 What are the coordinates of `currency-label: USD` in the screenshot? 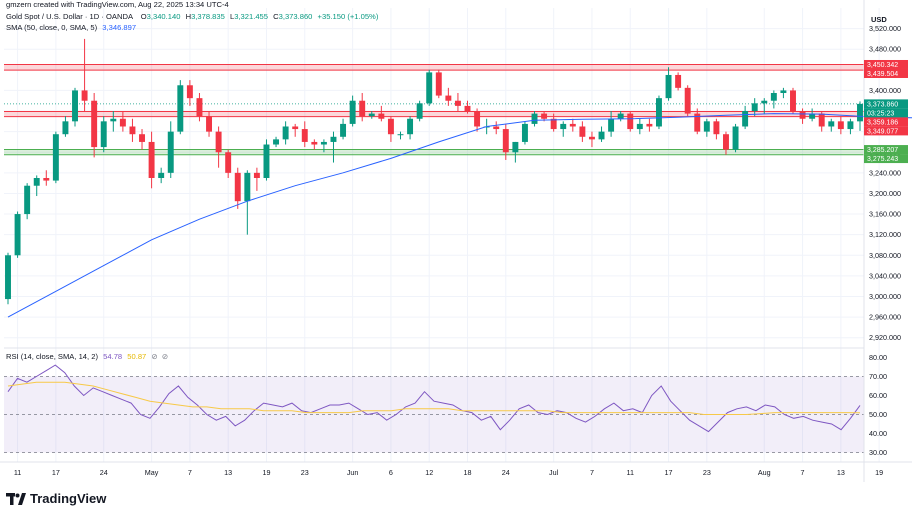 It's located at (879, 19).